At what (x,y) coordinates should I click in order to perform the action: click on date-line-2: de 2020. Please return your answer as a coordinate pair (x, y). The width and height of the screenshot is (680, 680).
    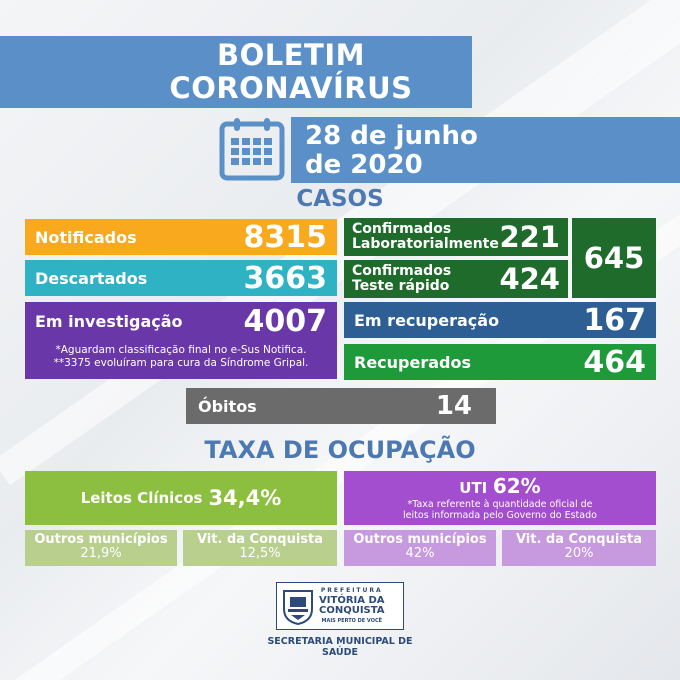
    Looking at the image, I should click on (364, 165).